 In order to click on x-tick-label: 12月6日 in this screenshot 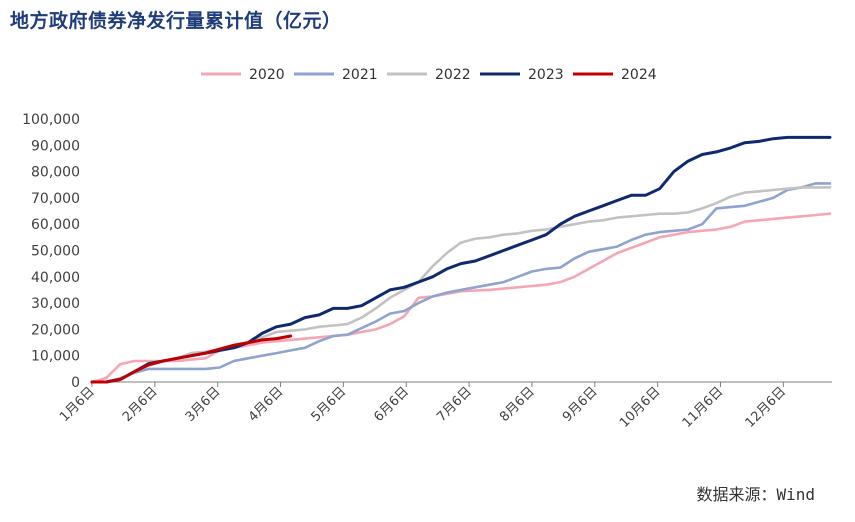, I will do `click(766, 407)`.